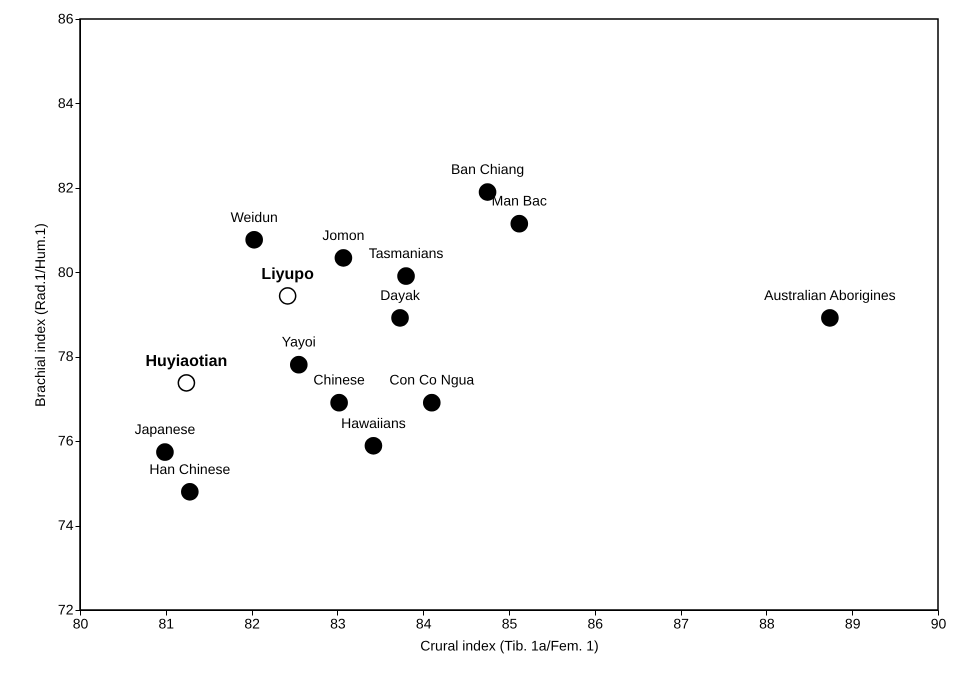  Describe the element at coordinates (254, 216) in the screenshot. I see `annotation: Weidun` at that location.